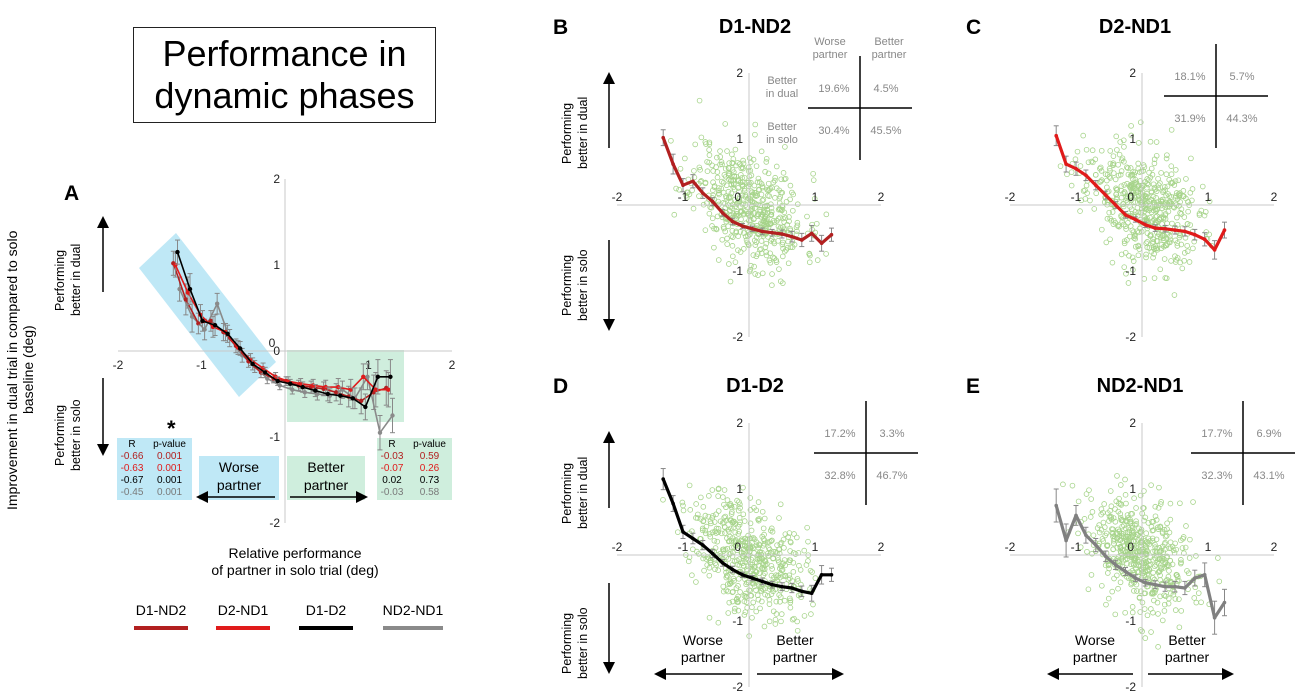 The width and height of the screenshot is (1300, 699). What do you see at coordinates (974, 27) in the screenshot?
I see `panel-label-c: C` at bounding box center [974, 27].